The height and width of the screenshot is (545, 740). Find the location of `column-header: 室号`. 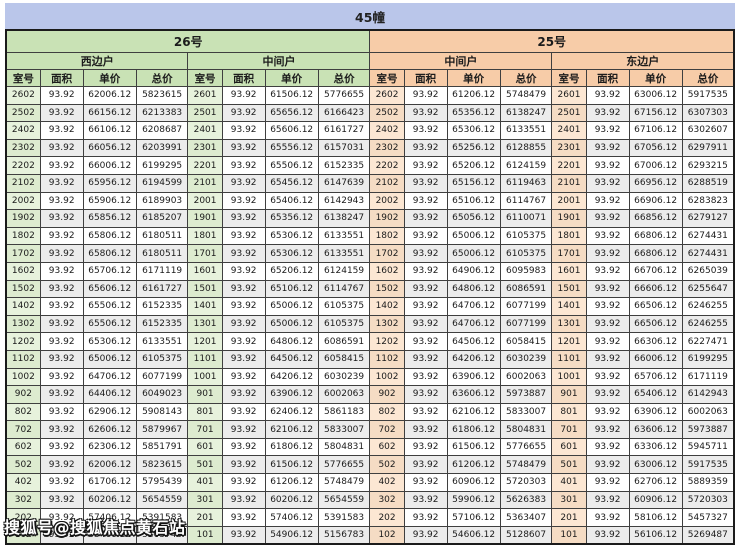

column-header: 室号 is located at coordinates (23, 78).